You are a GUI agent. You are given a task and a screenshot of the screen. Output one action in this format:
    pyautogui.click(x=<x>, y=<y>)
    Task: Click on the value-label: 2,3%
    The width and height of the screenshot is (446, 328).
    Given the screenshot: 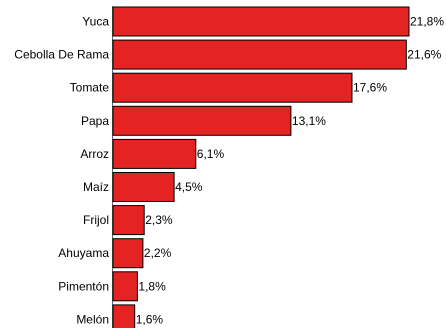 What is the action you would take?
    pyautogui.click(x=159, y=220)
    